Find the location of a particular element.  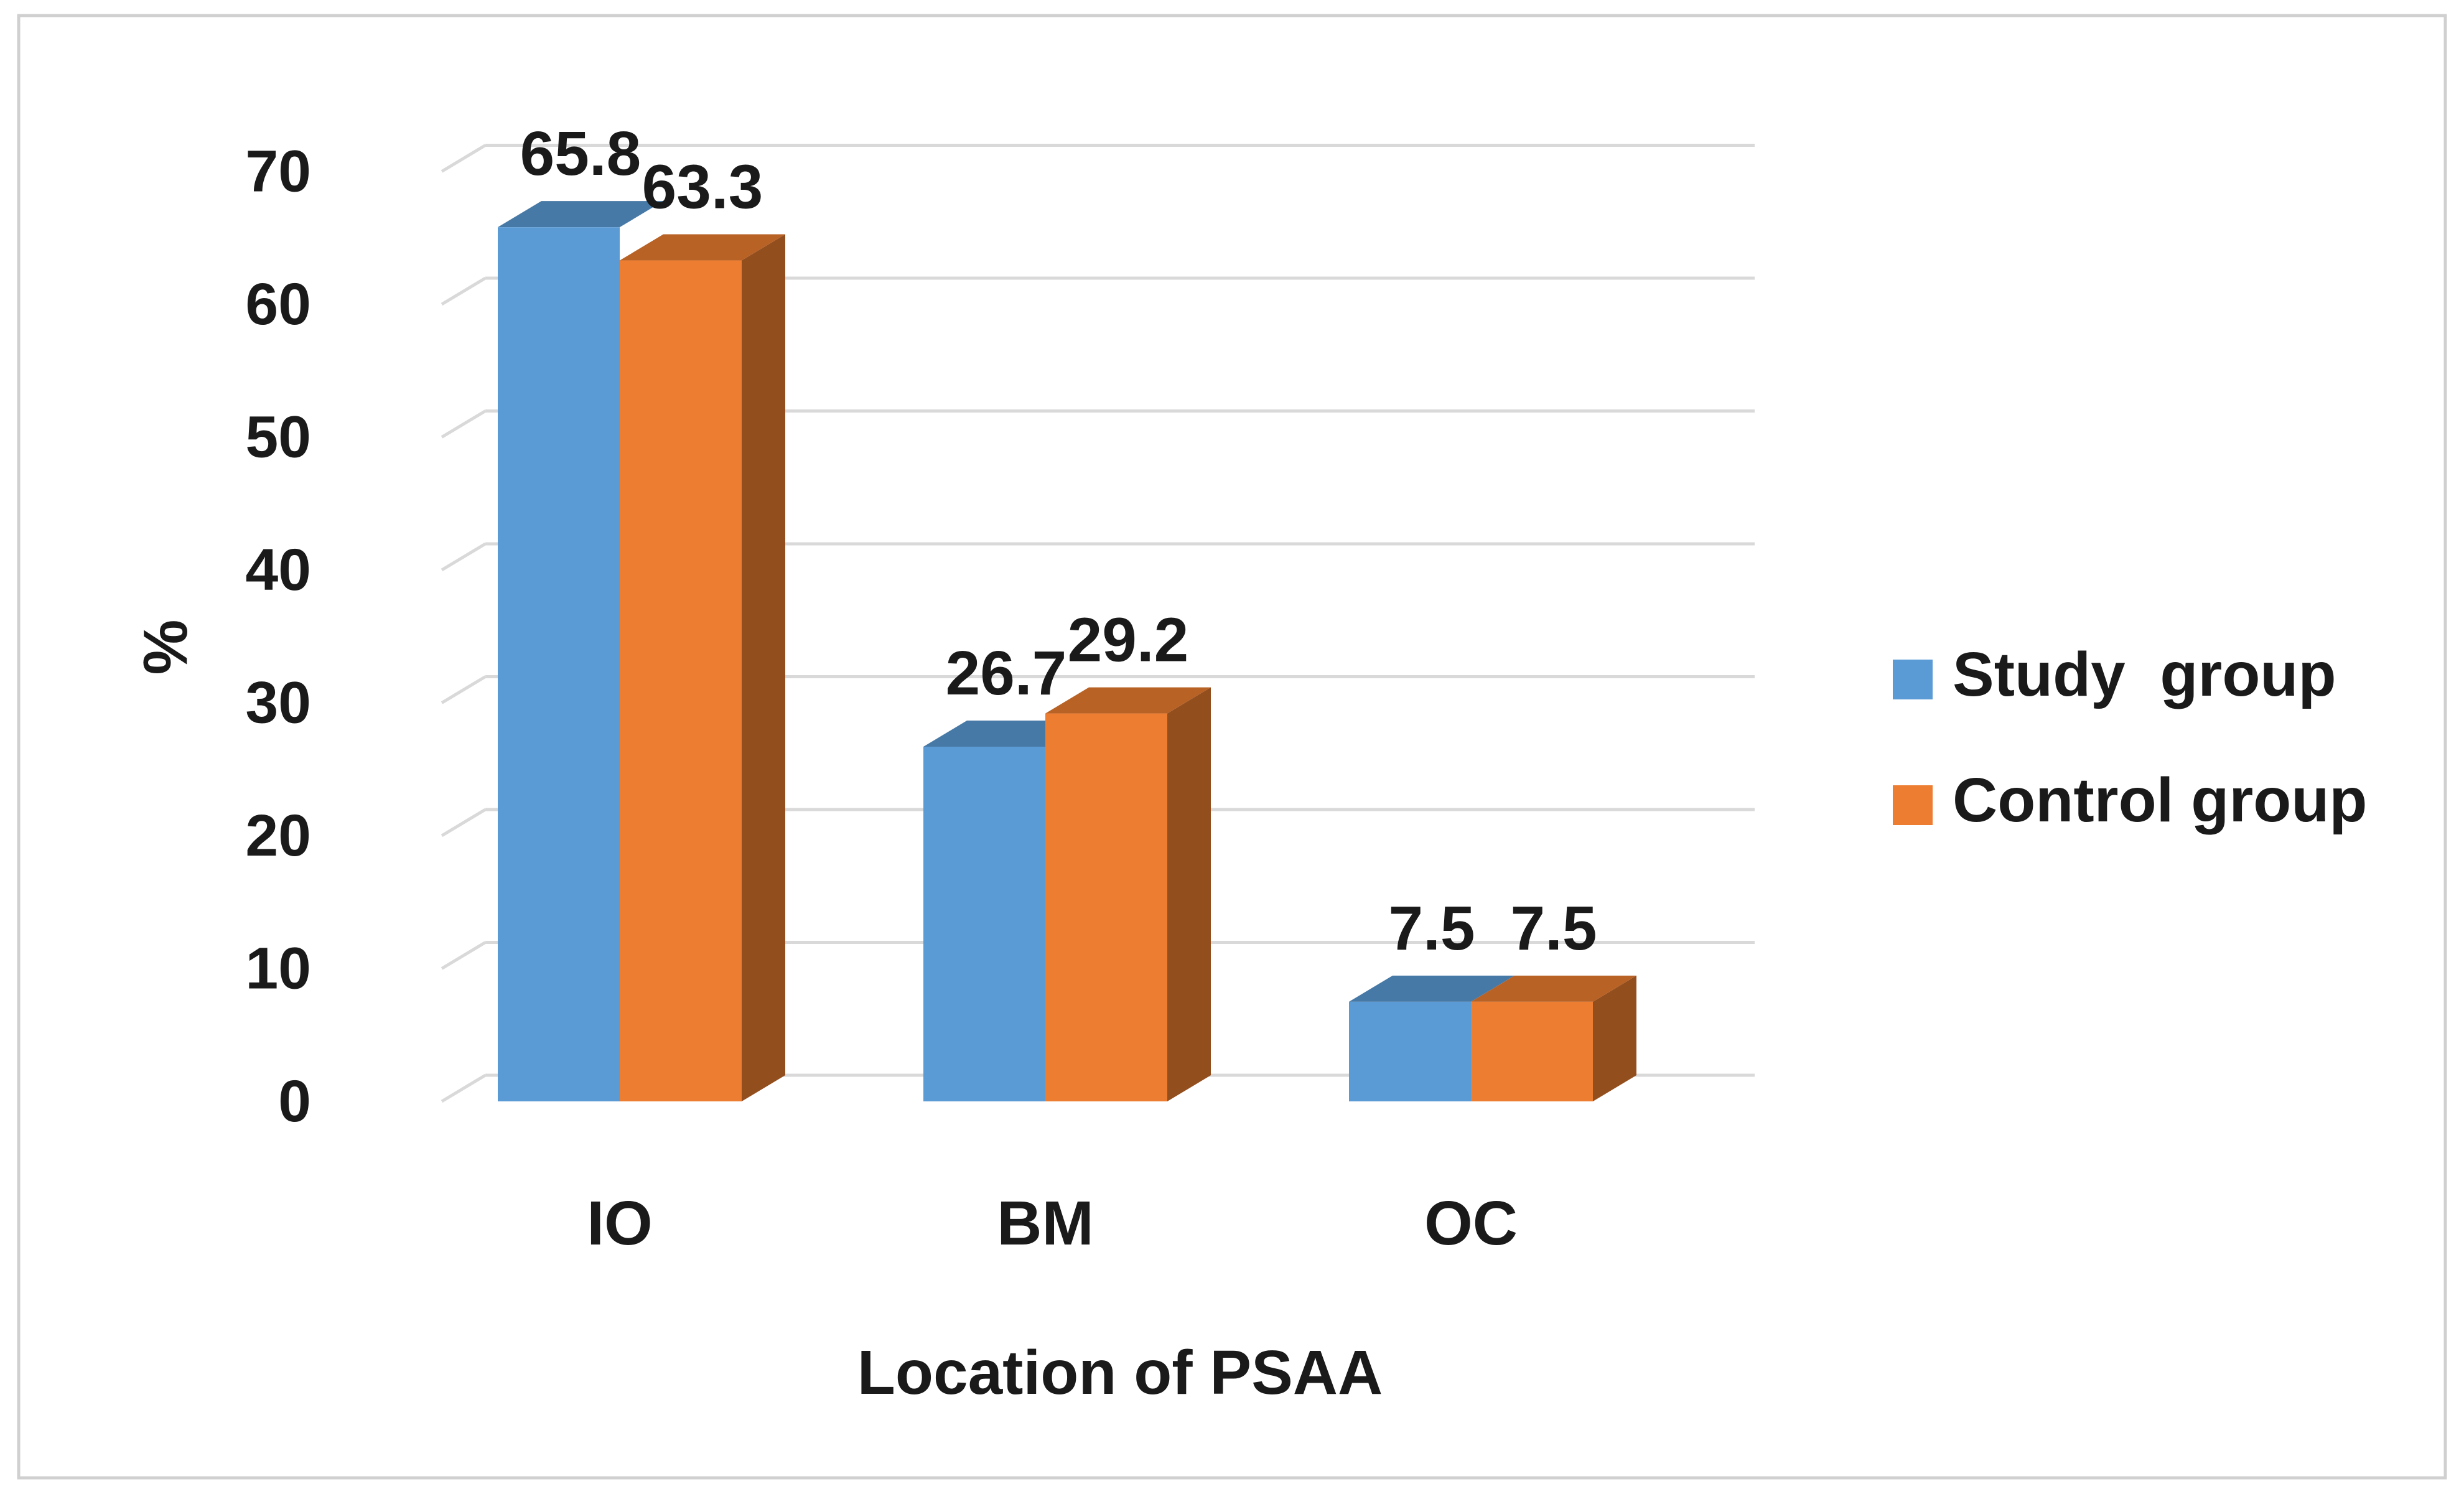

x-tick-label: BM is located at coordinates (1045, 1223).